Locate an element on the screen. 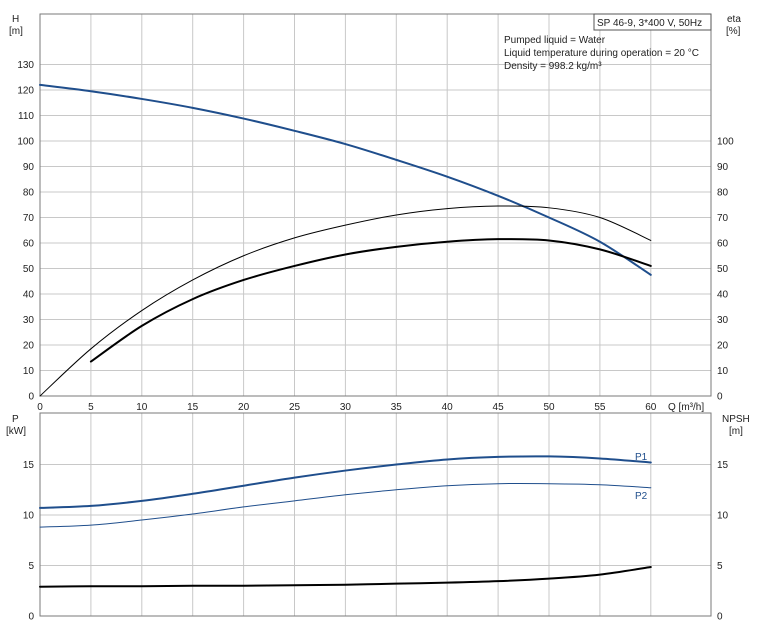 Image resolution: width=758 pixels, height=628 pixels. y2-axis-unit: [%] is located at coordinates (733, 31).